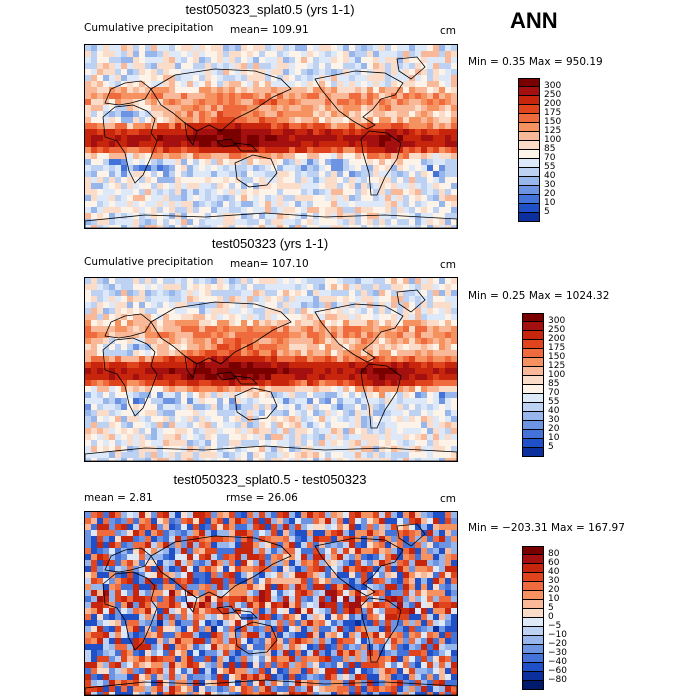 This screenshot has width=700, height=700. Describe the element at coordinates (149, 262) in the screenshot. I see `panel2-variable-label: Cumulative precipitation` at that location.